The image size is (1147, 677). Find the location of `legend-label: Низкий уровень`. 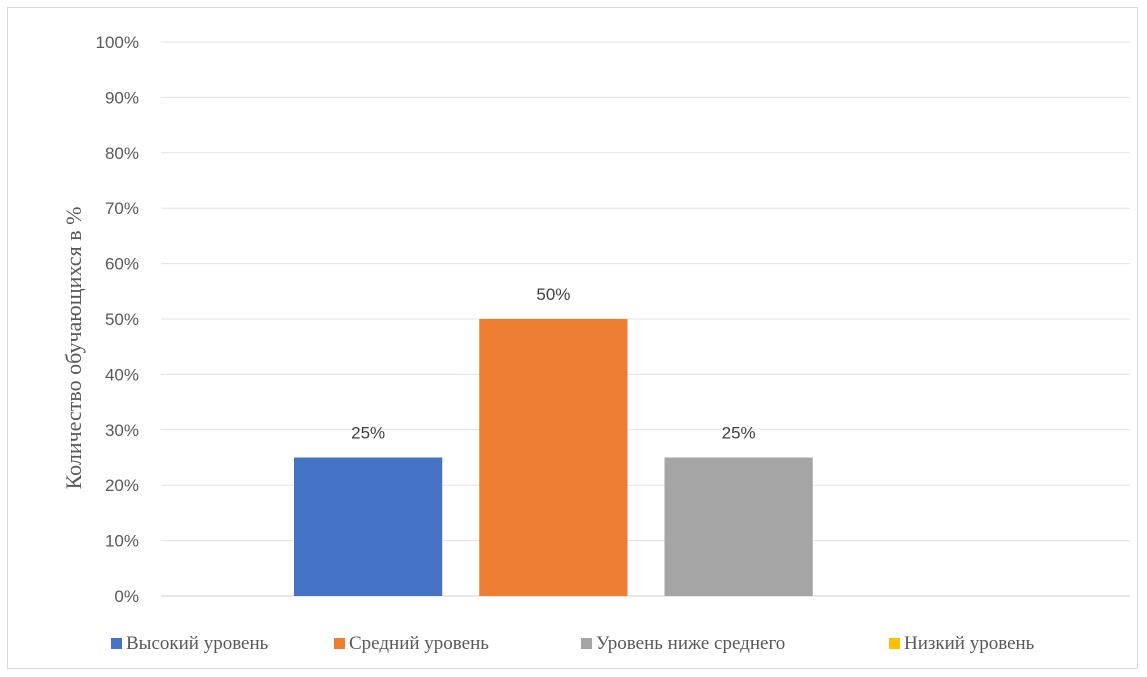

legend-label: Низкий уровень is located at coordinates (969, 643).